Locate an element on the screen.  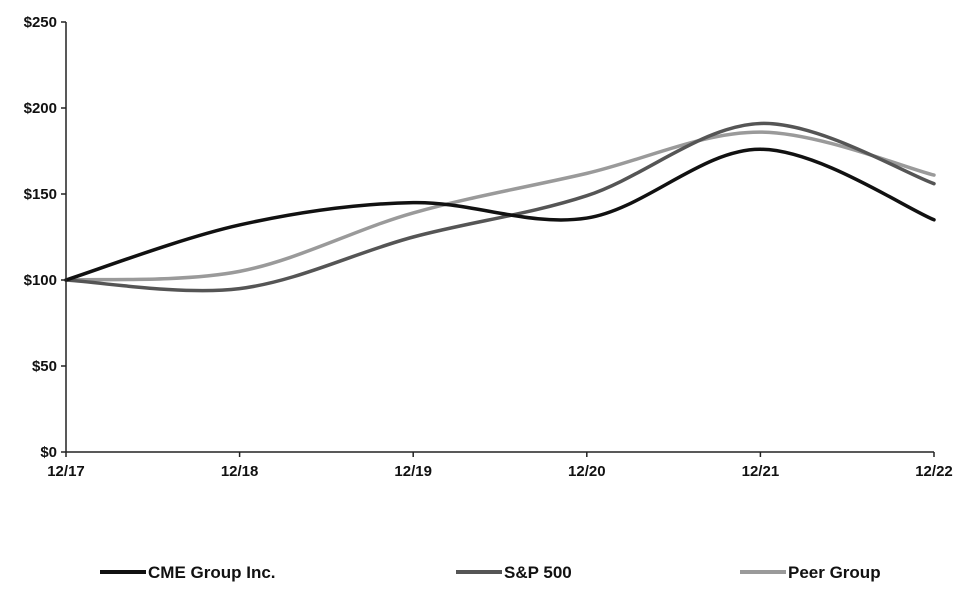
y-tick-label: $200 is located at coordinates (40, 108).